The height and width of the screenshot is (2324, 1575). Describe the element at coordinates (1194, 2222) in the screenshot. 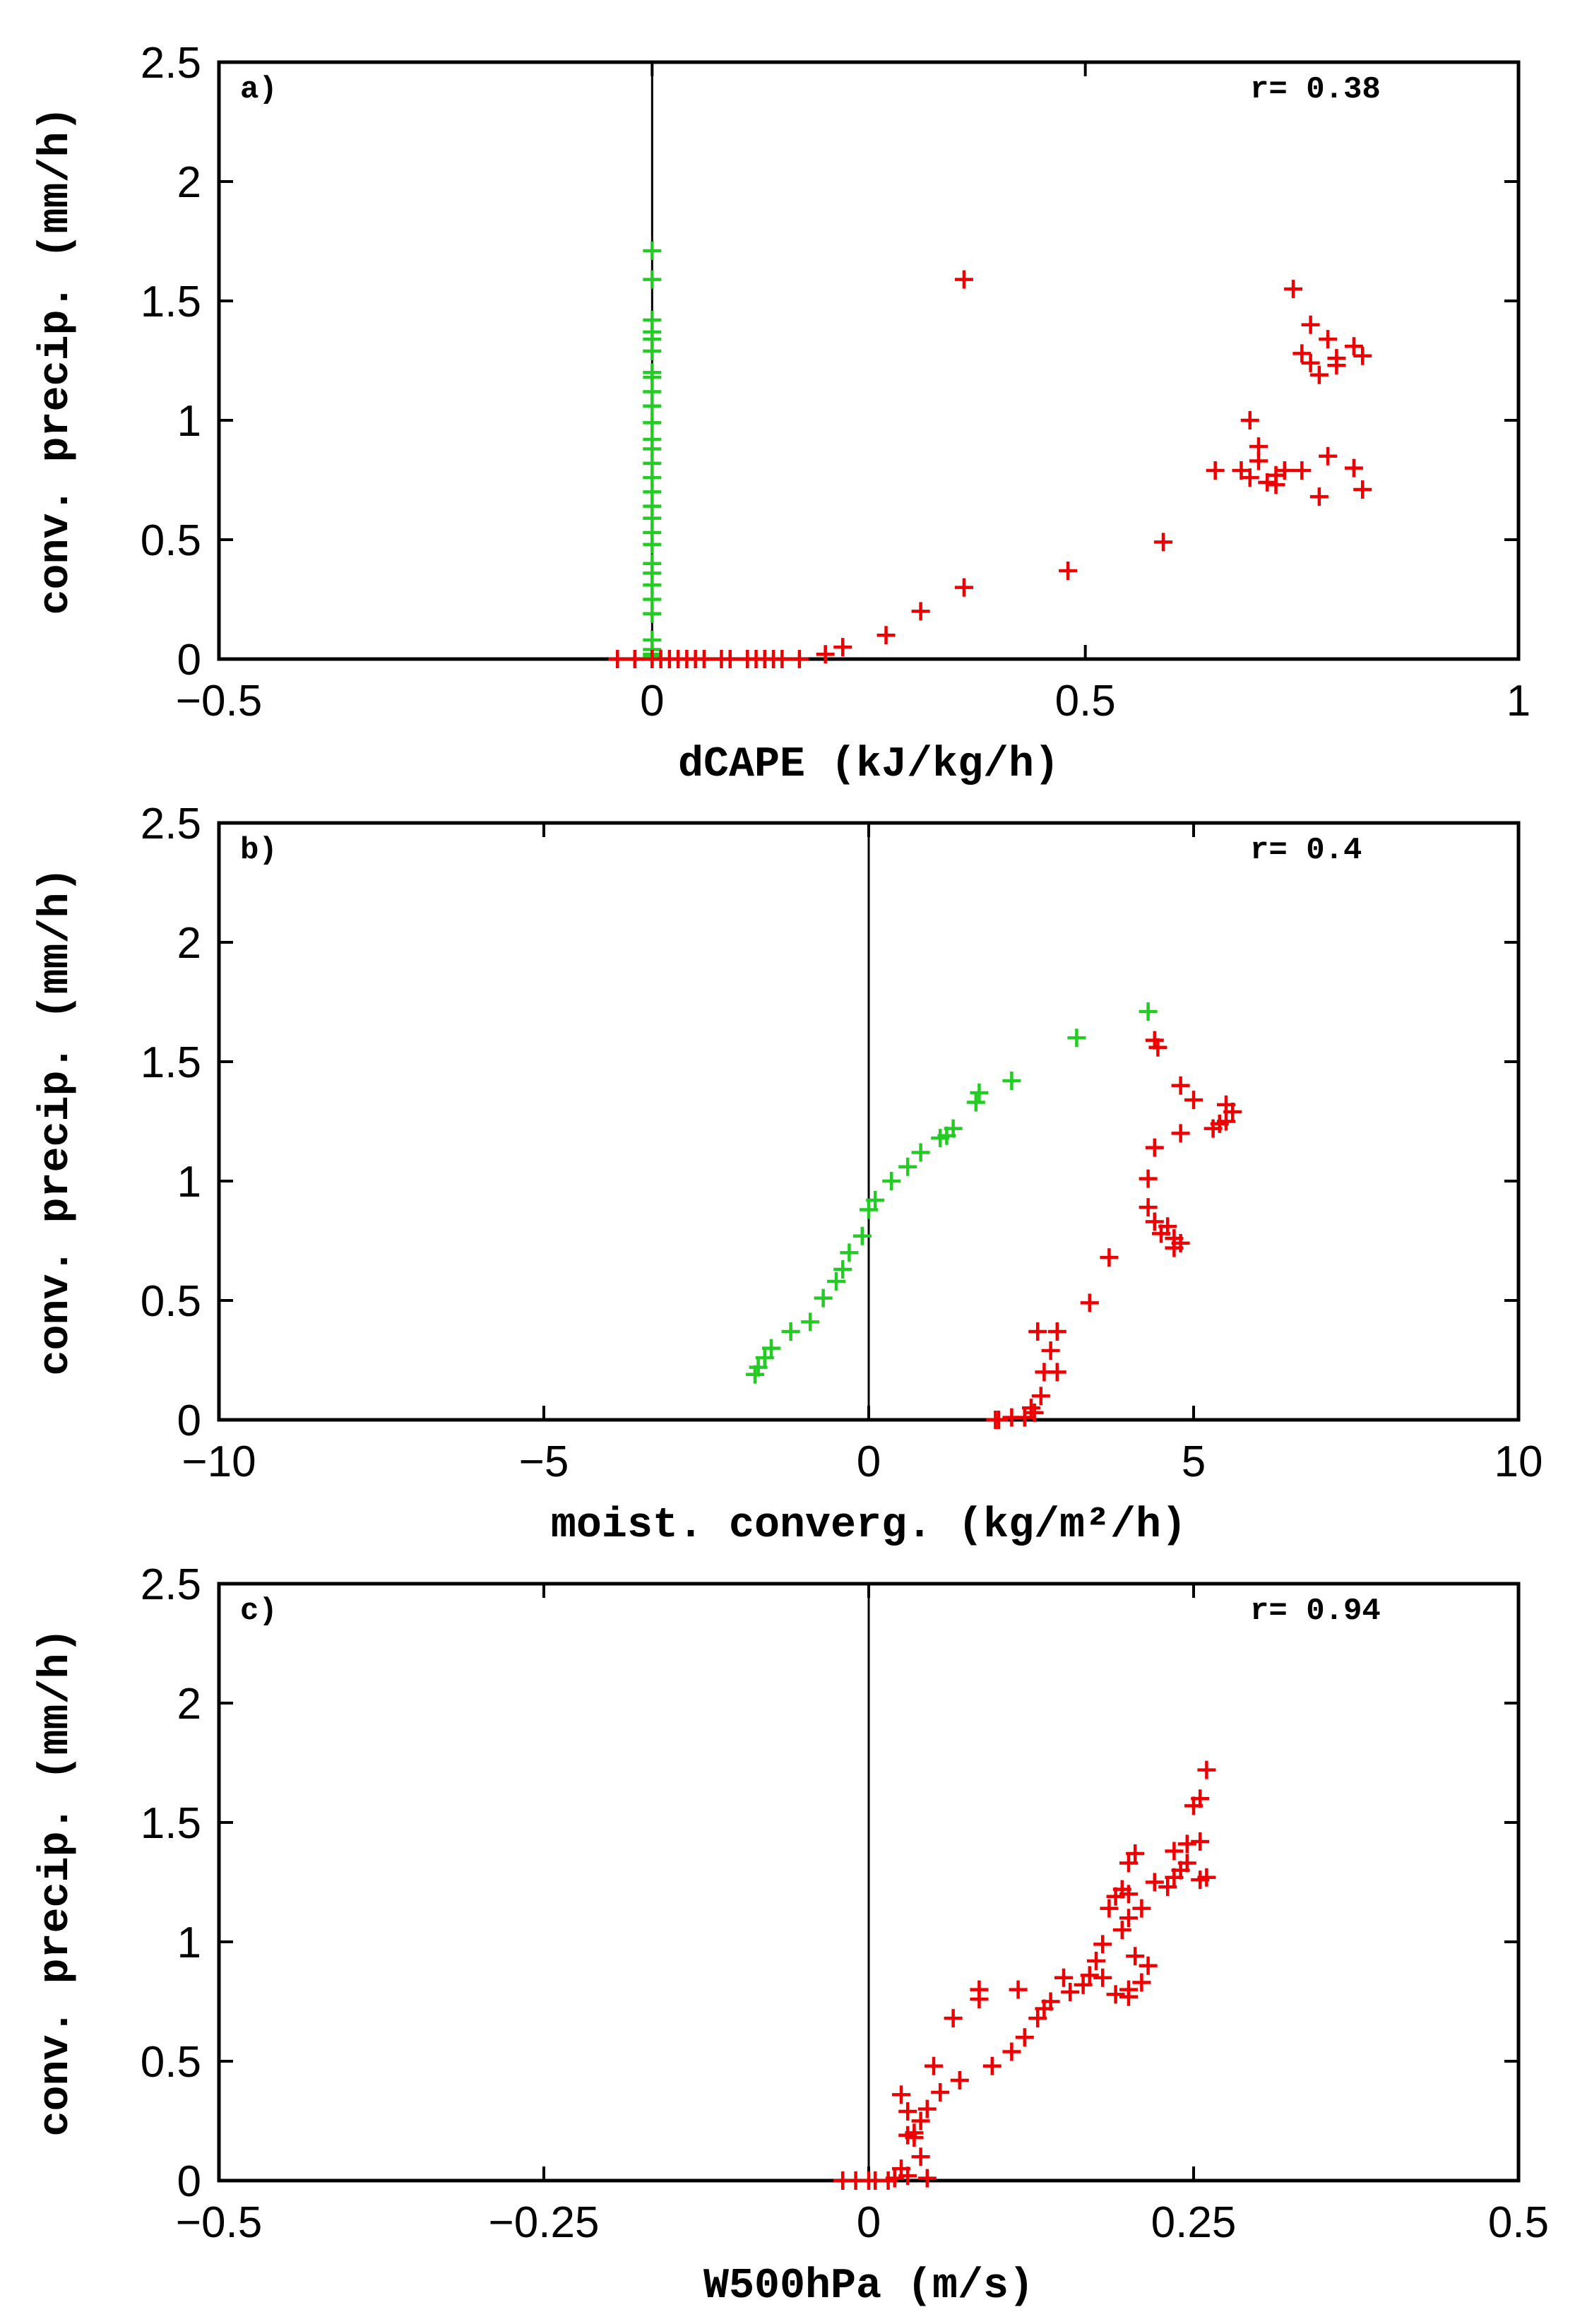

I see `x-tick-label: 0.25` at that location.